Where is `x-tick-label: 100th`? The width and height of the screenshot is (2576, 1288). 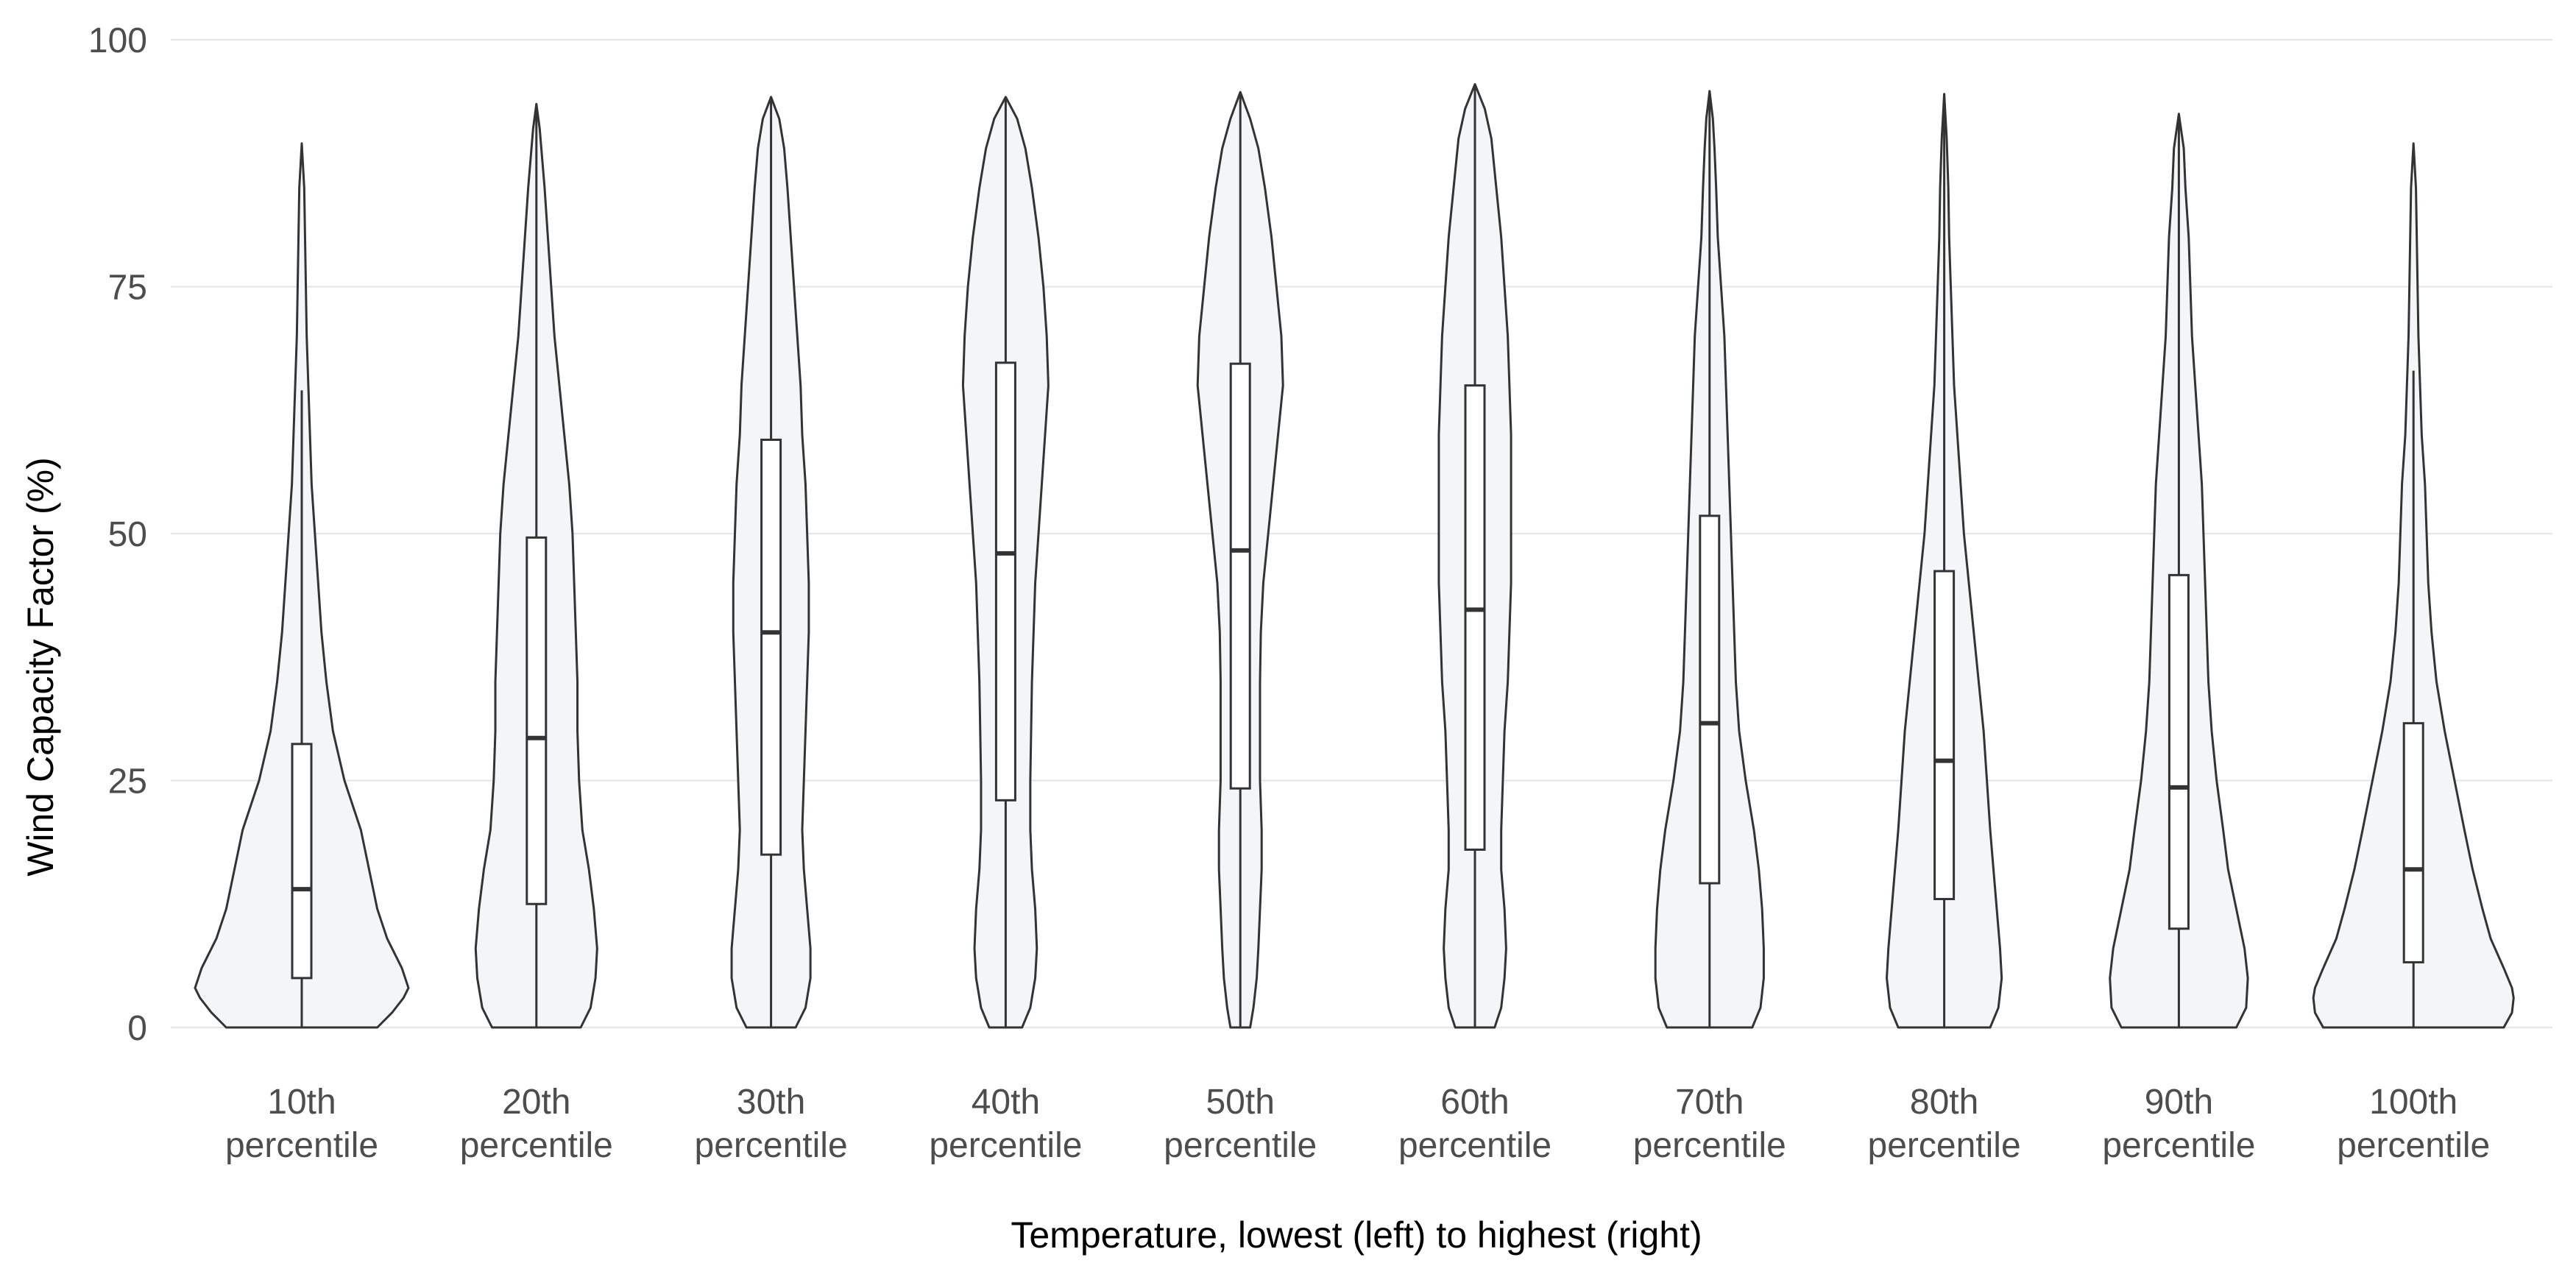 x-tick-label: 100th is located at coordinates (2413, 1102).